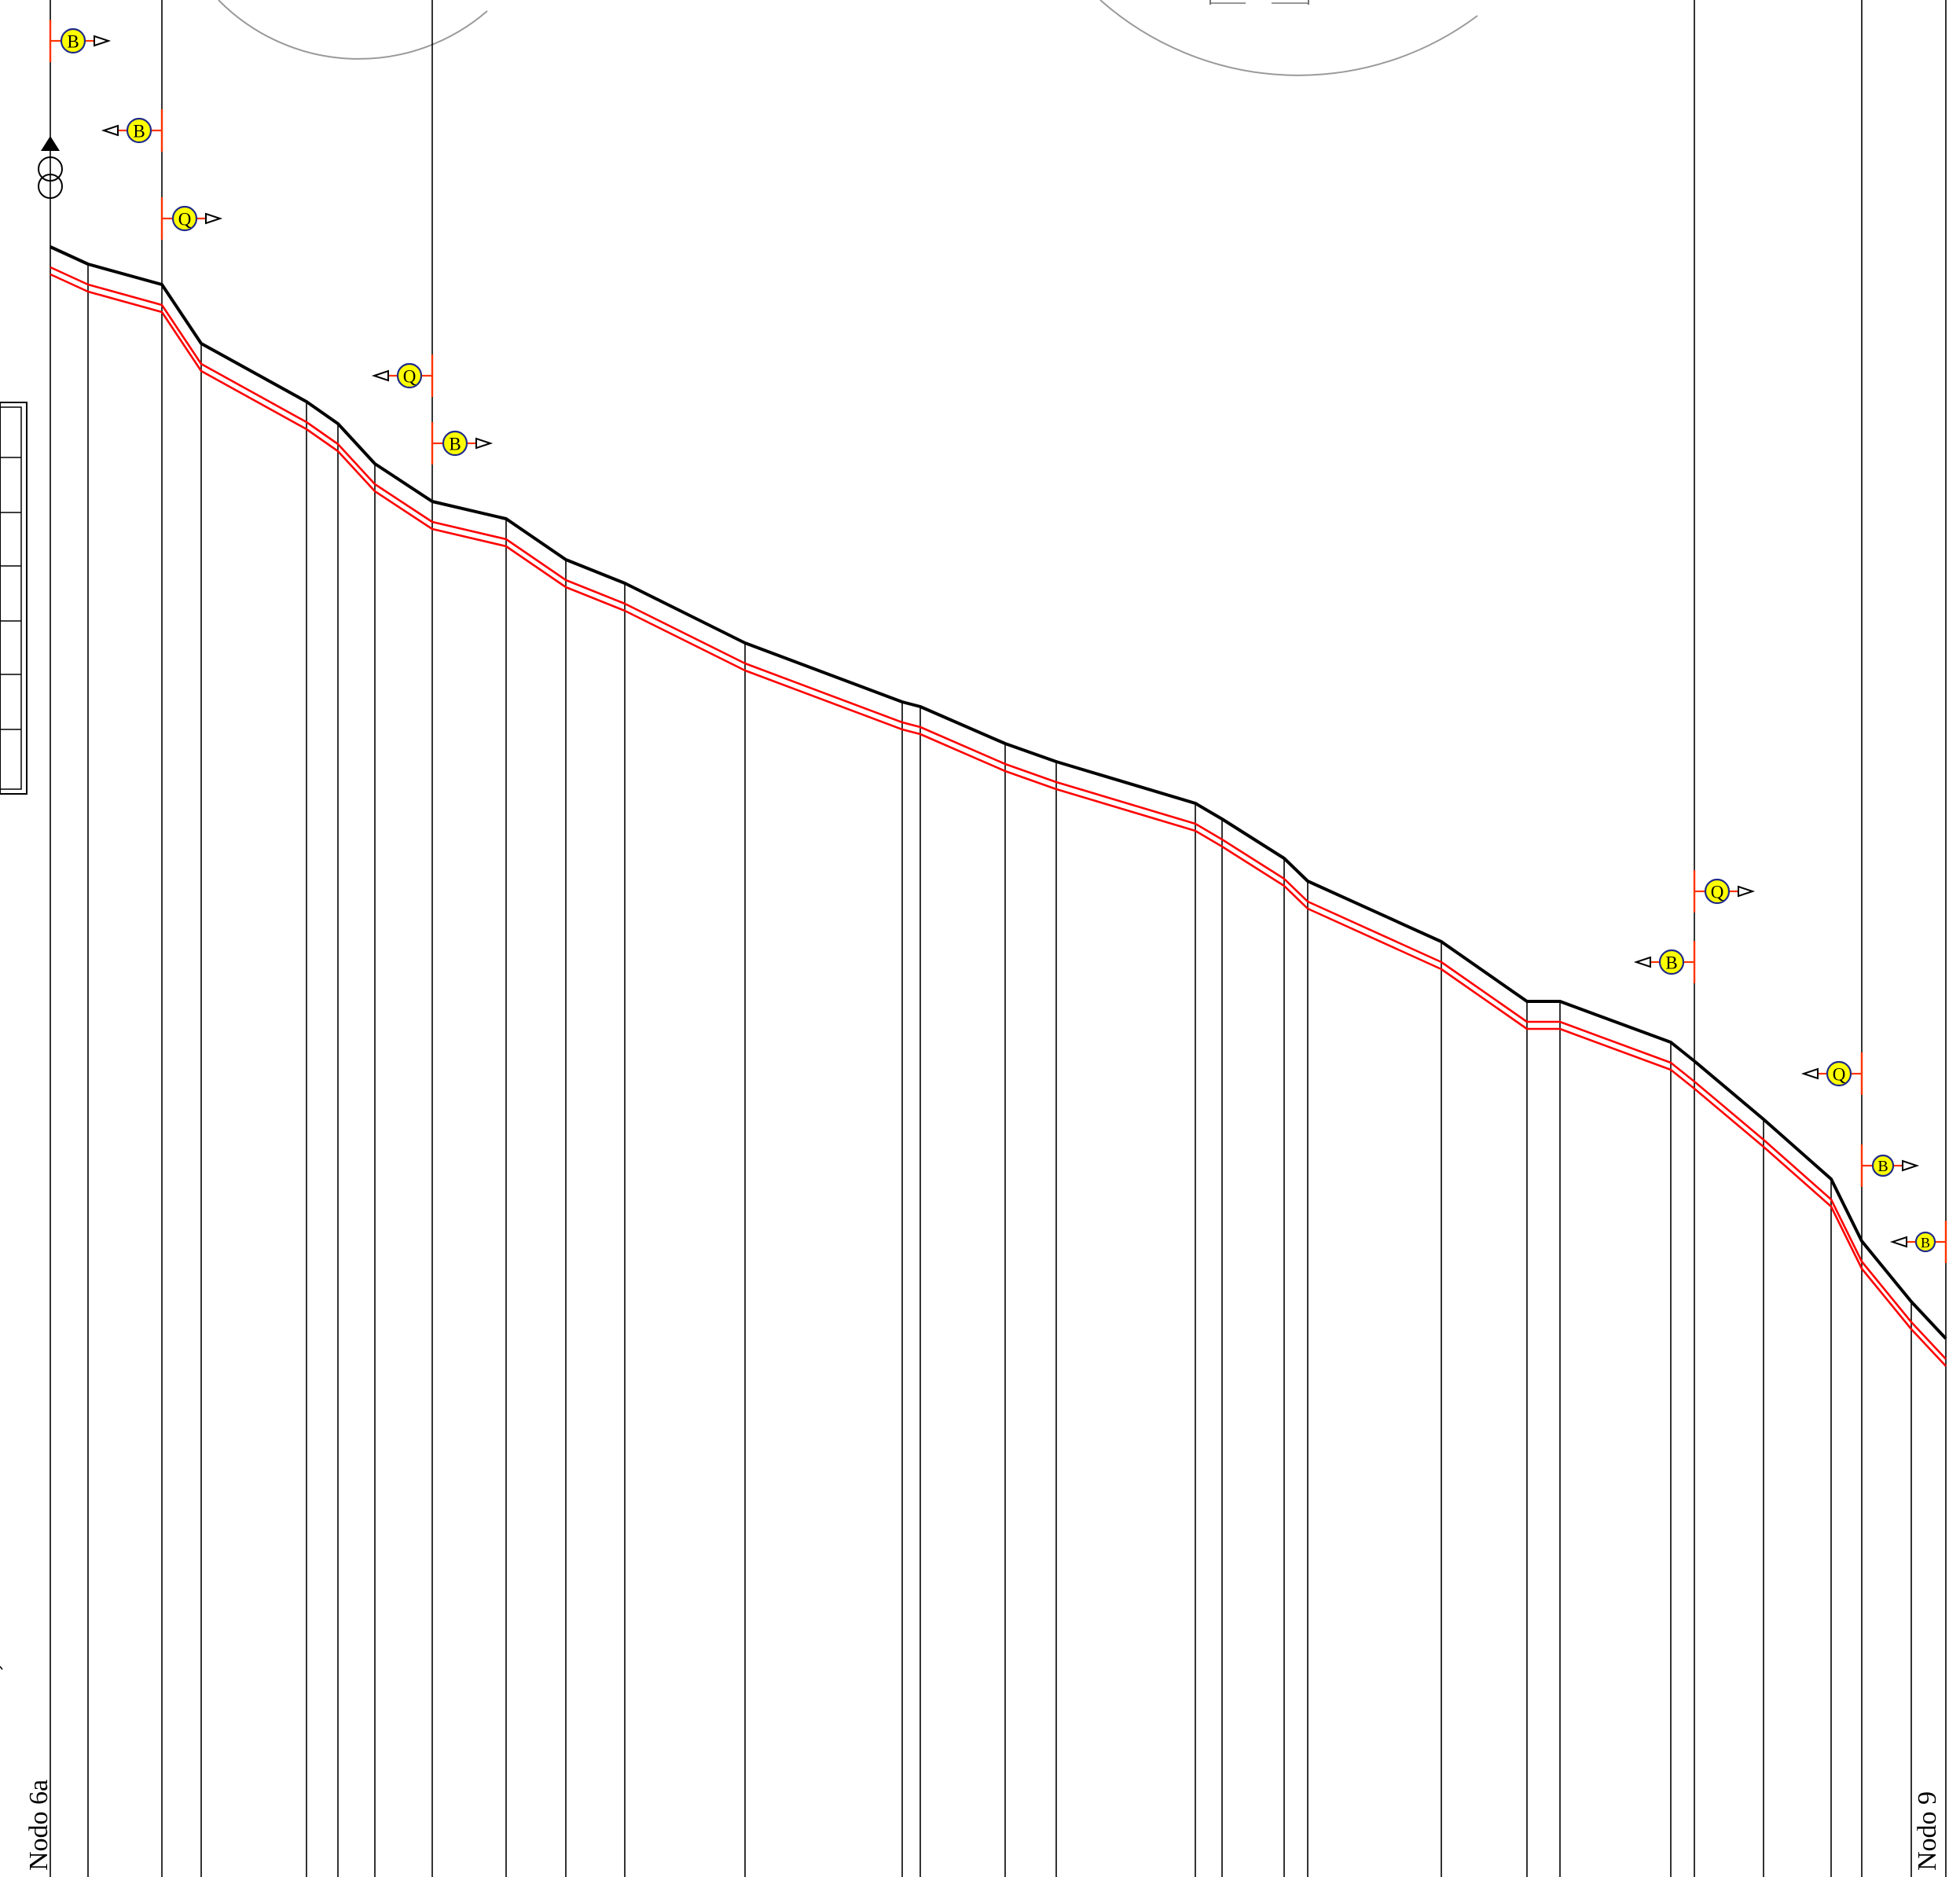  I want to click on node-label-end: Nodo 9, so click(1928, 1831).